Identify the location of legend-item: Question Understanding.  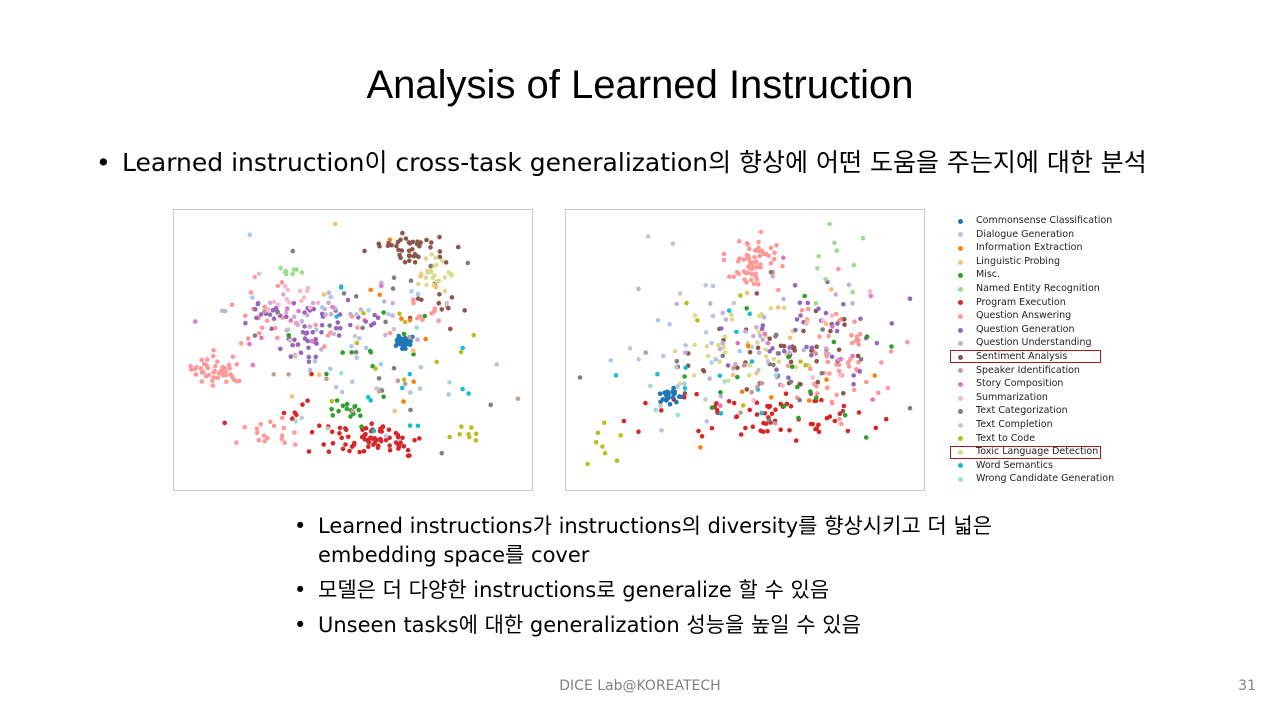
(1065, 343).